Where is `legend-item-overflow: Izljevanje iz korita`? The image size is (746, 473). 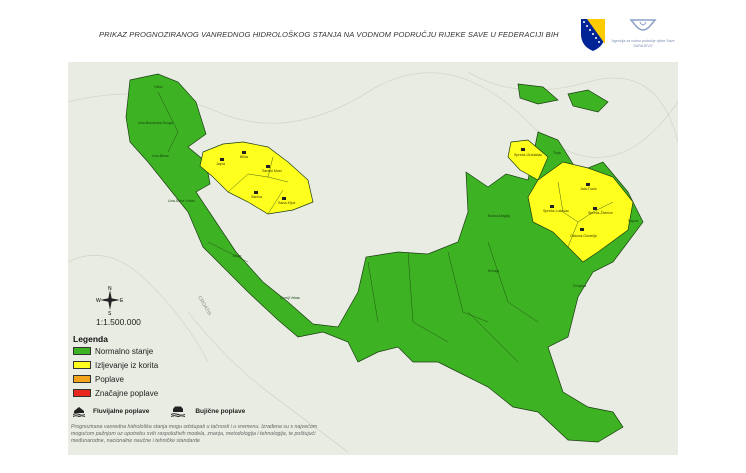 legend-item-overflow: Izljevanje iz korita is located at coordinates (115, 365).